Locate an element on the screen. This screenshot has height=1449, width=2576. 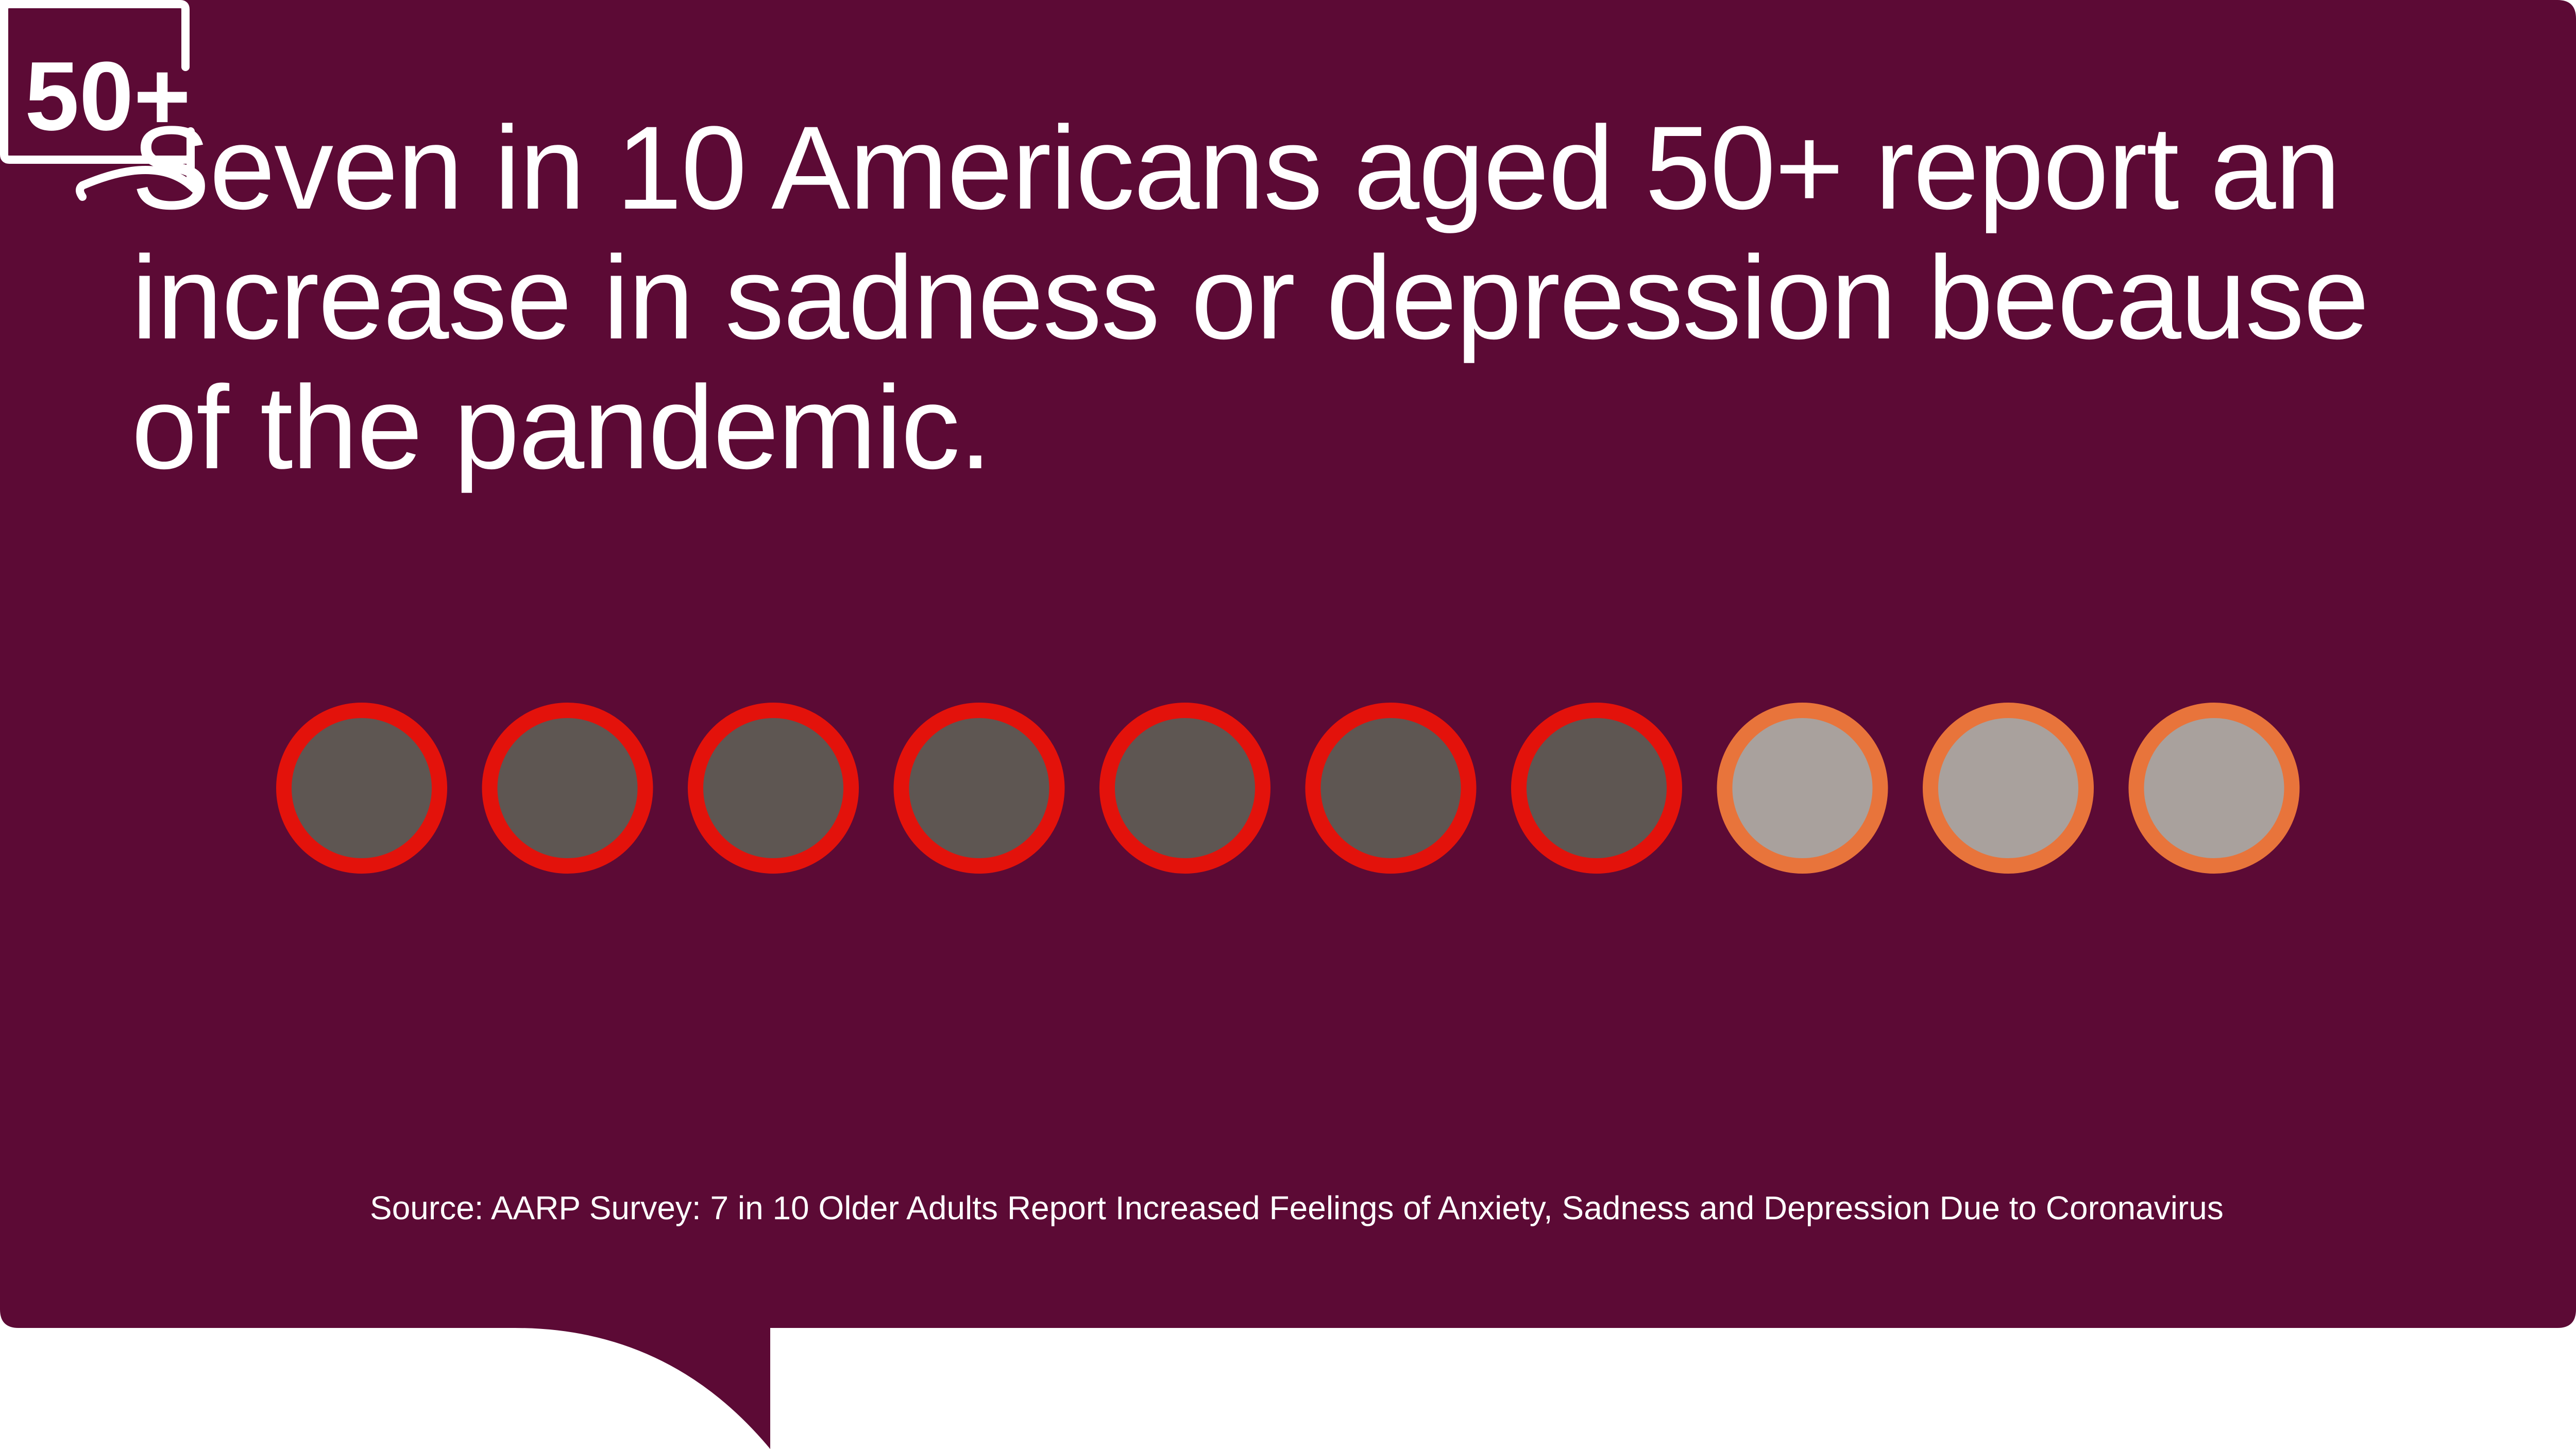
aarp-50-plus-logo: 50+ is located at coordinates (97, 101).